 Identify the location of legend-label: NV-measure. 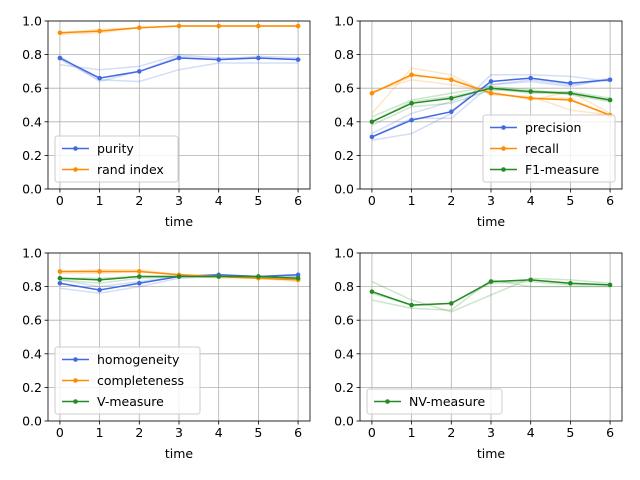
(447, 401).